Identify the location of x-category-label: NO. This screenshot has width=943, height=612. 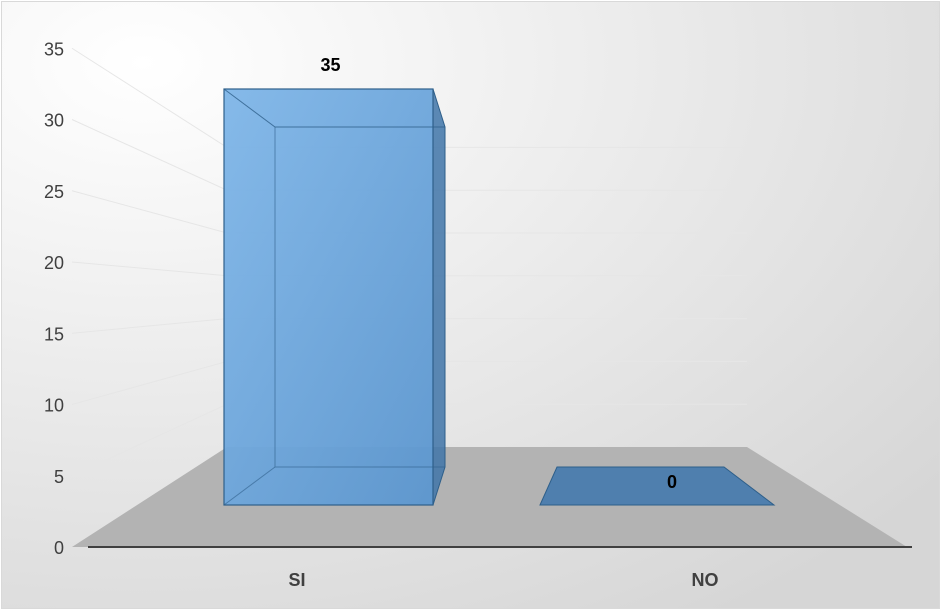
(705, 580).